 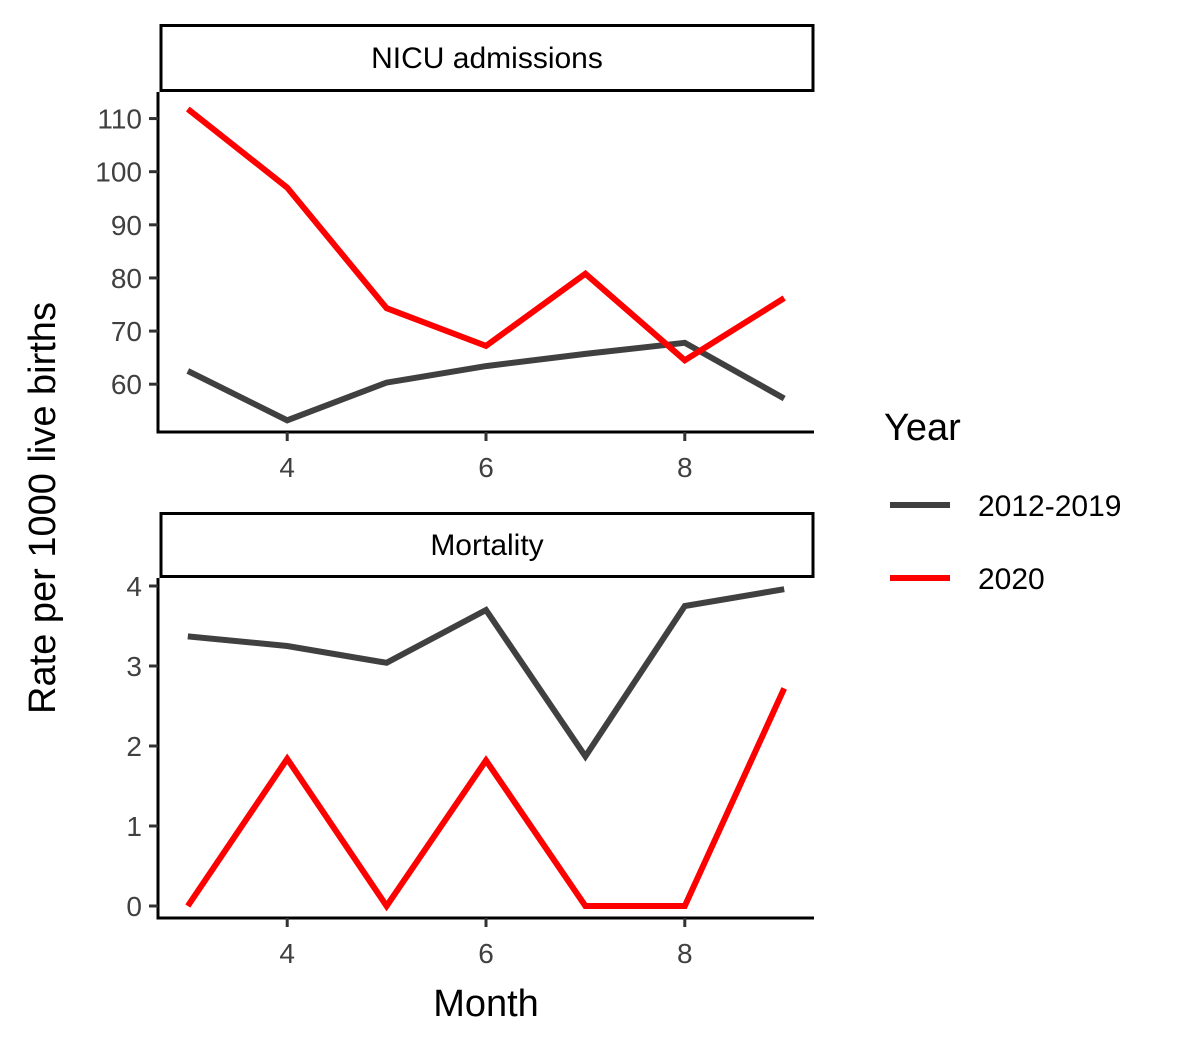 What do you see at coordinates (134, 906) in the screenshot?
I see `y-tick-label-mortality: 0` at bounding box center [134, 906].